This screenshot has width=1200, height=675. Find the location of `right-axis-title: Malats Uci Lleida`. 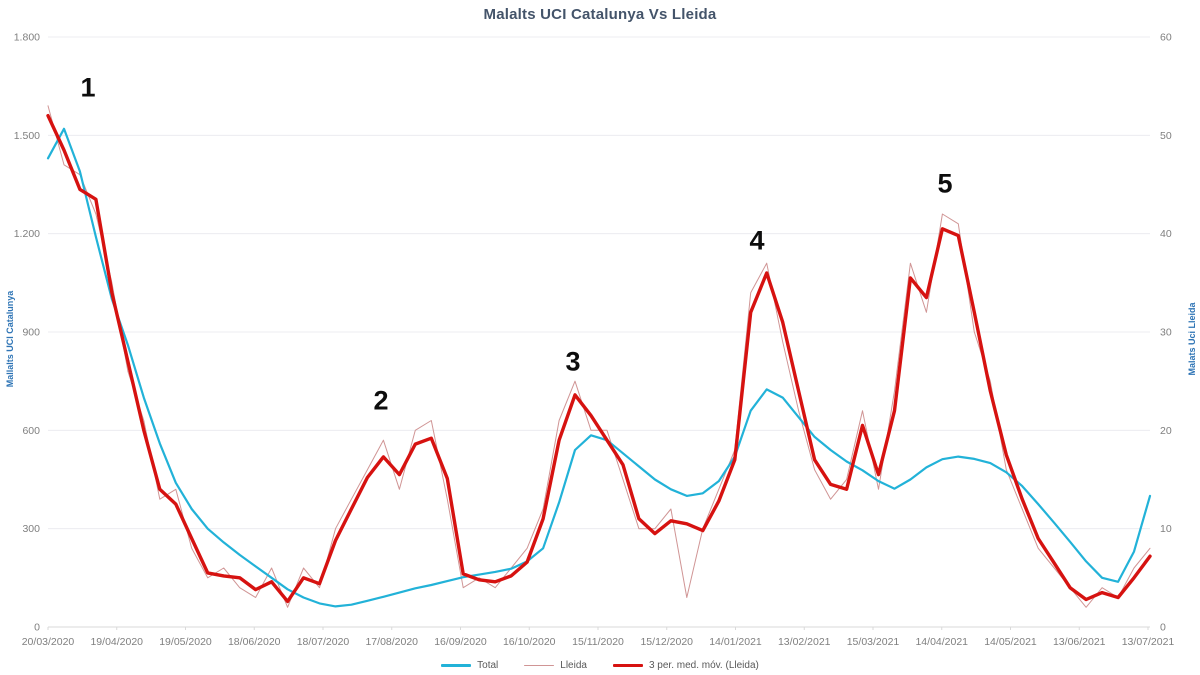

right-axis-title: Malats Uci Lleida is located at coordinates (1192, 339).